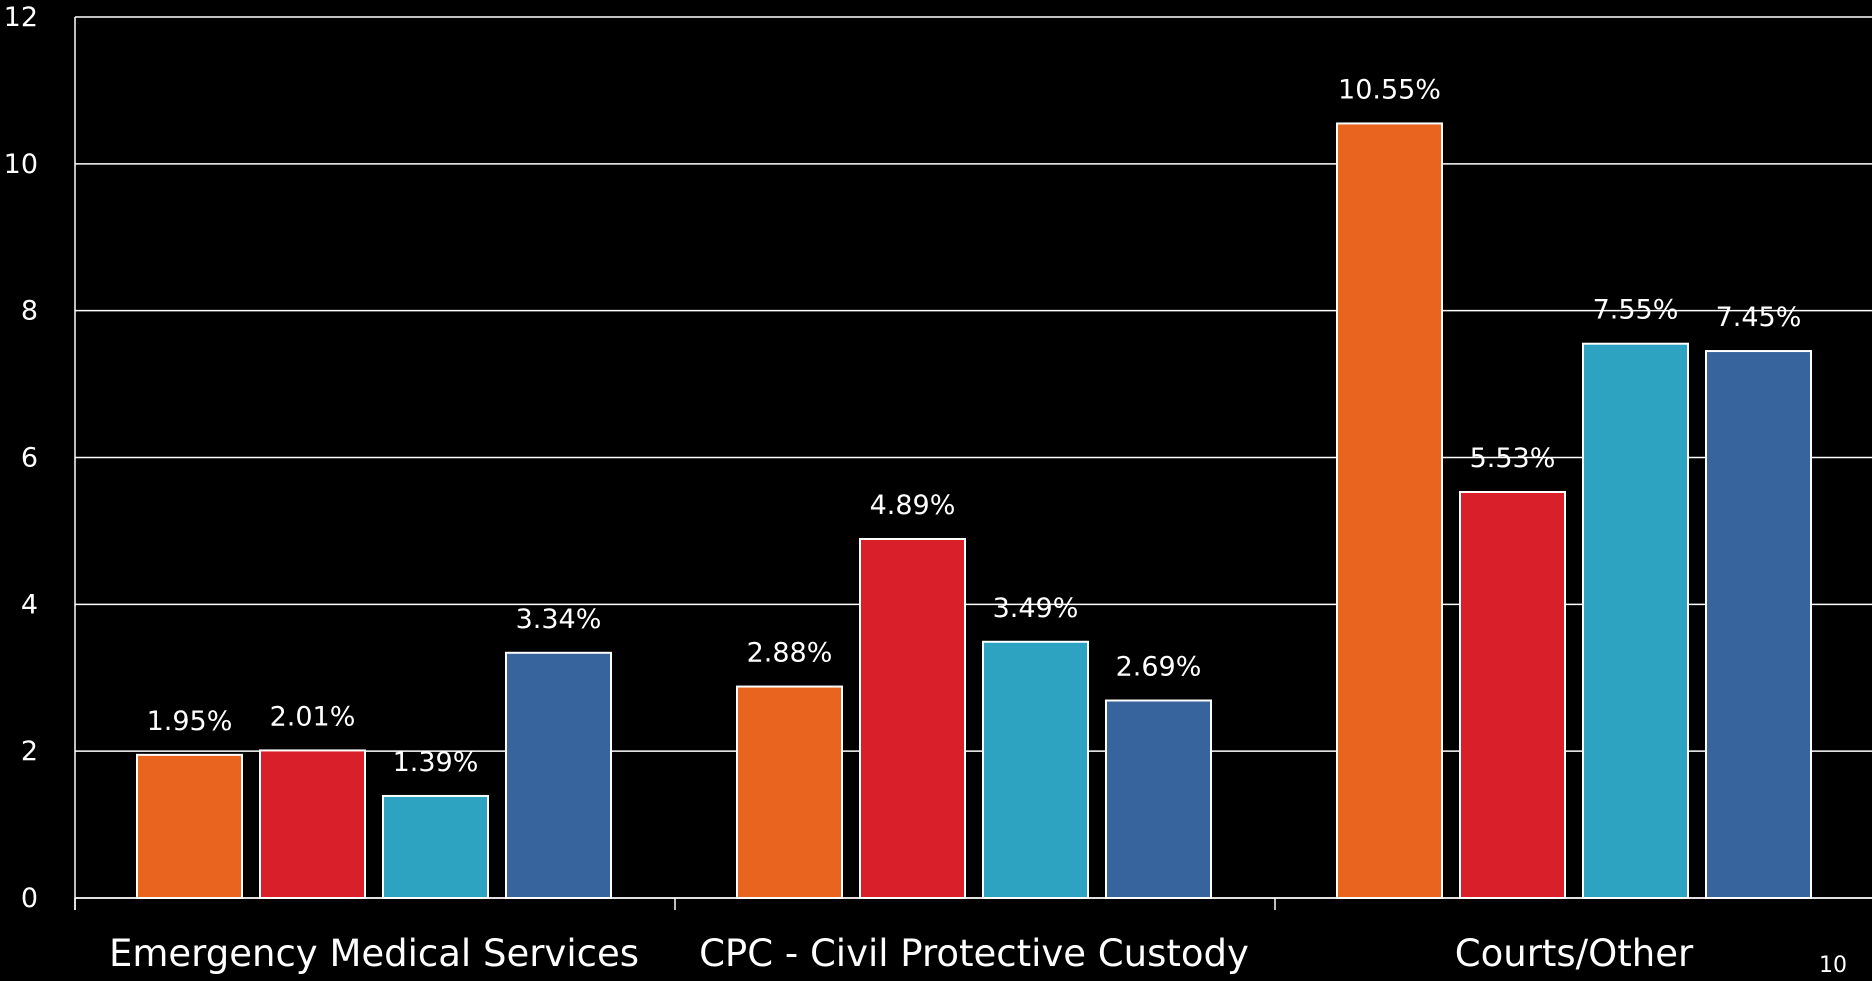 The width and height of the screenshot is (1872, 981). Describe the element at coordinates (374, 953) in the screenshot. I see `x-category-label: Emergency Medical Services` at that location.